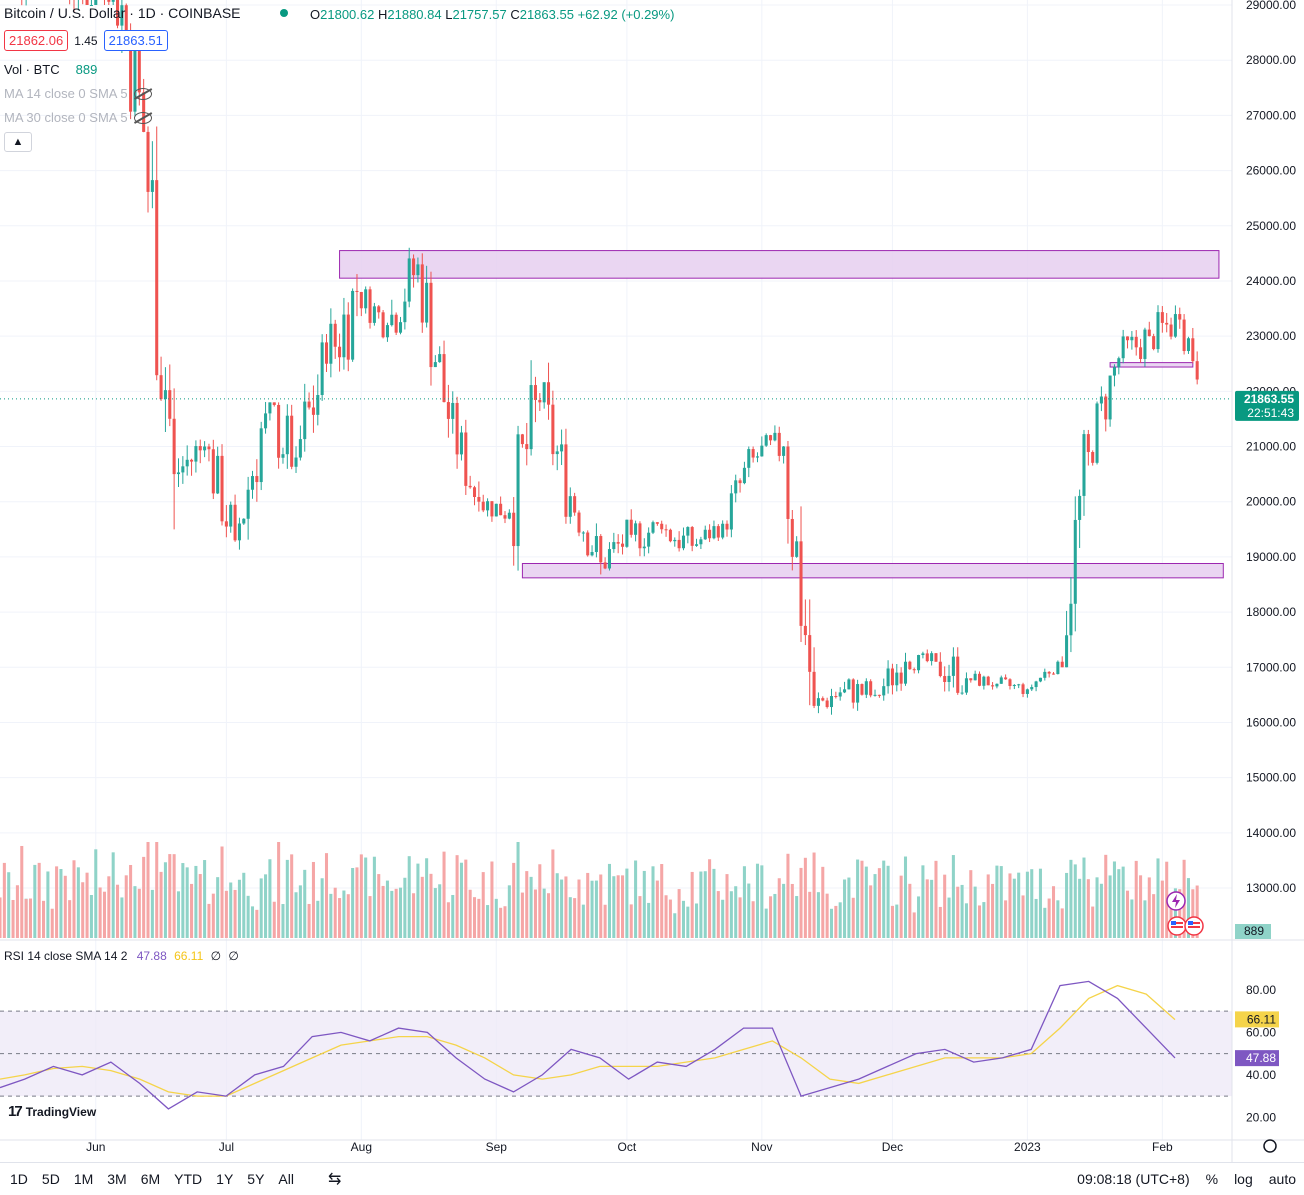 The image size is (1304, 1195). What do you see at coordinates (188, 1179) in the screenshot?
I see `range-ytd: YTD` at bounding box center [188, 1179].